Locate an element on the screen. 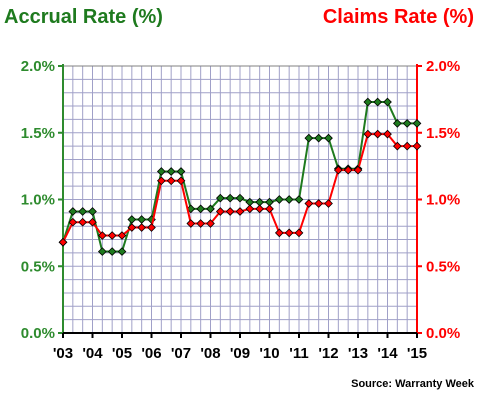 The width and height of the screenshot is (480, 400). x-tick-label: '15 is located at coordinates (417, 353).